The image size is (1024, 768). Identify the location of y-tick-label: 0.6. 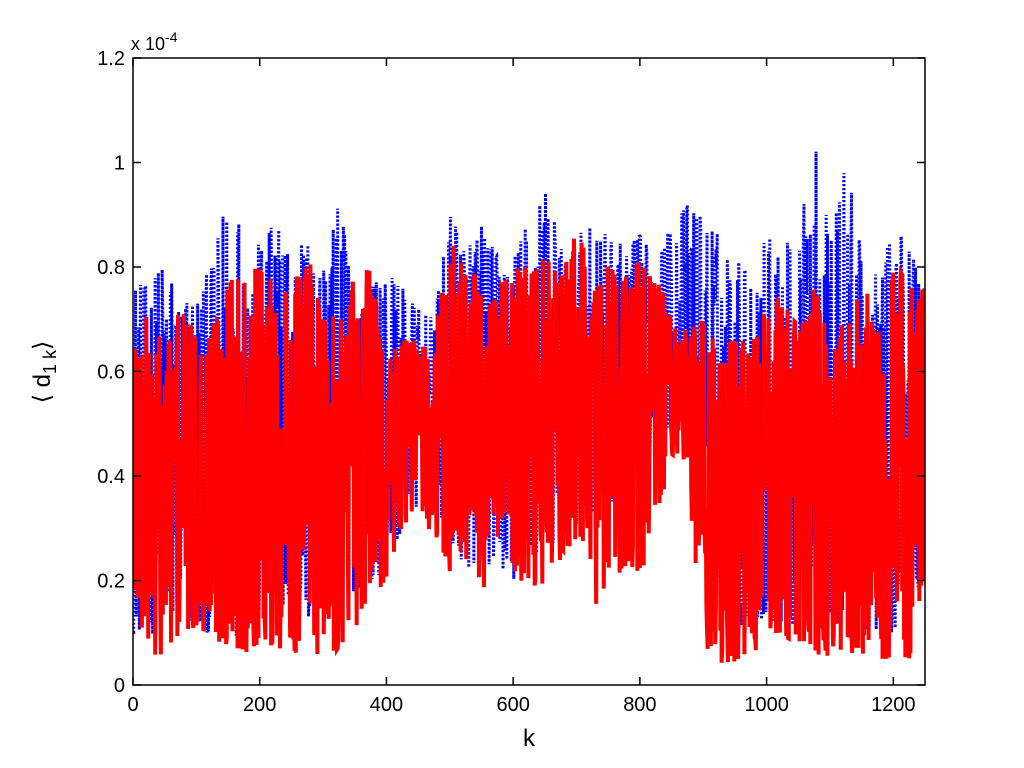
(111, 373).